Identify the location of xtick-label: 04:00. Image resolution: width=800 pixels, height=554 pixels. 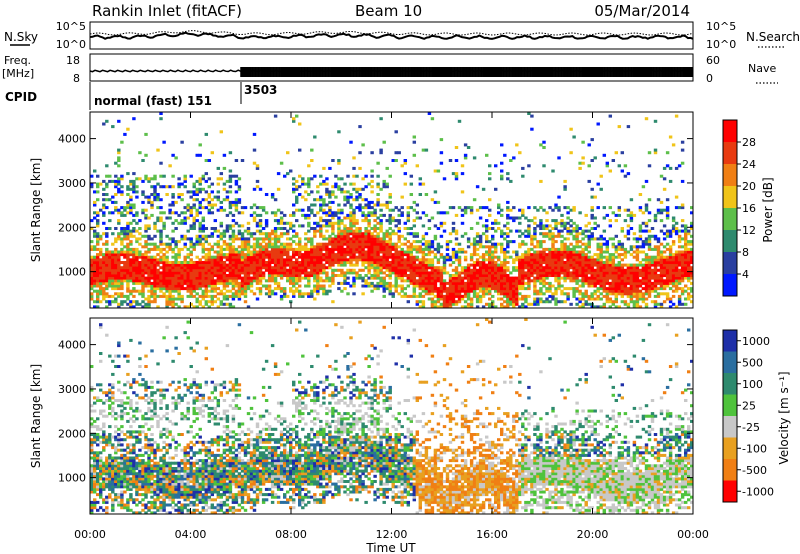
(191, 534).